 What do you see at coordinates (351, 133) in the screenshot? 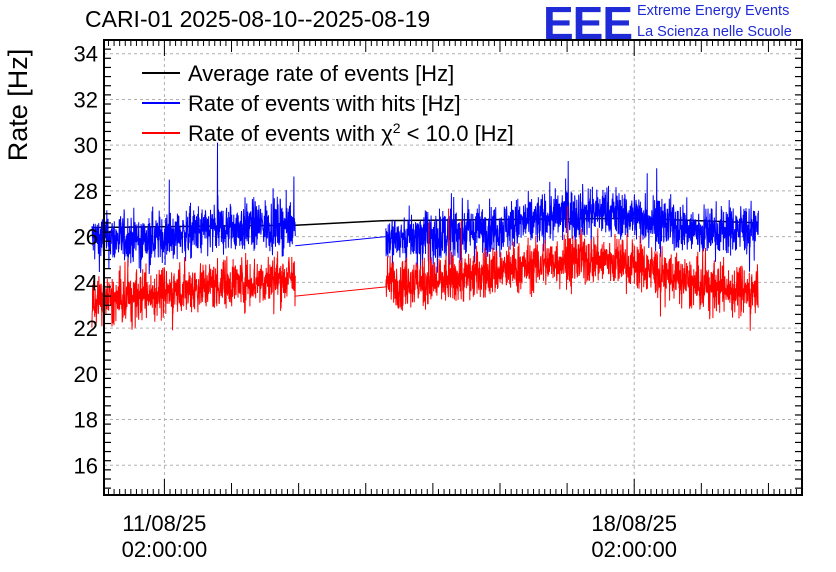
I see `legend-label: Rate of events with χ2 < 10.0 [Hz]` at bounding box center [351, 133].